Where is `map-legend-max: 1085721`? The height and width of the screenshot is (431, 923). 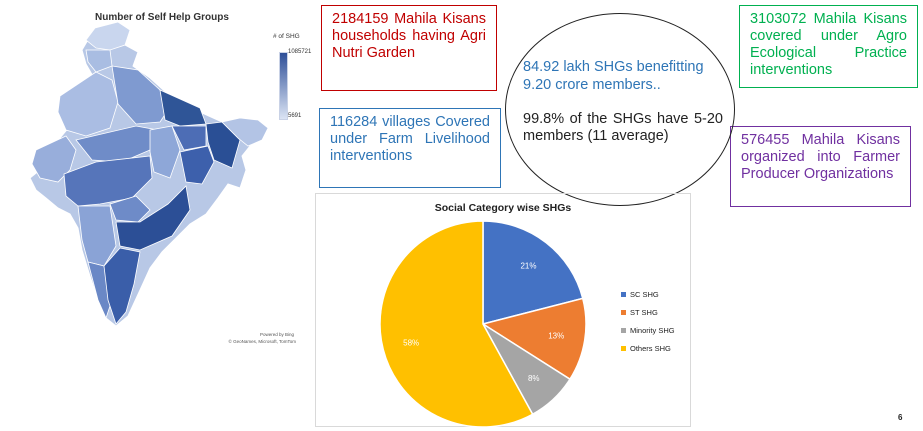
map-legend-max: 1085721 is located at coordinates (300, 52).